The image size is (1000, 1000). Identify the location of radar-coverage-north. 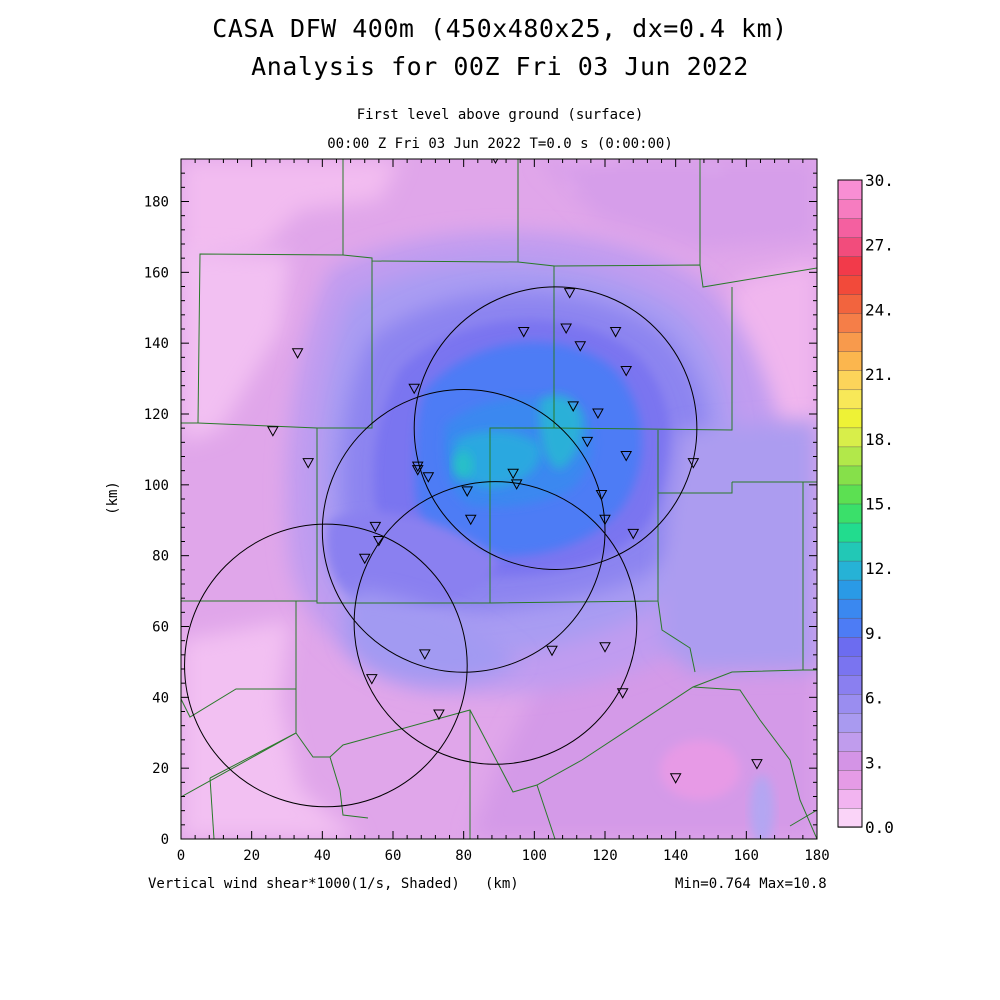
(555, 428).